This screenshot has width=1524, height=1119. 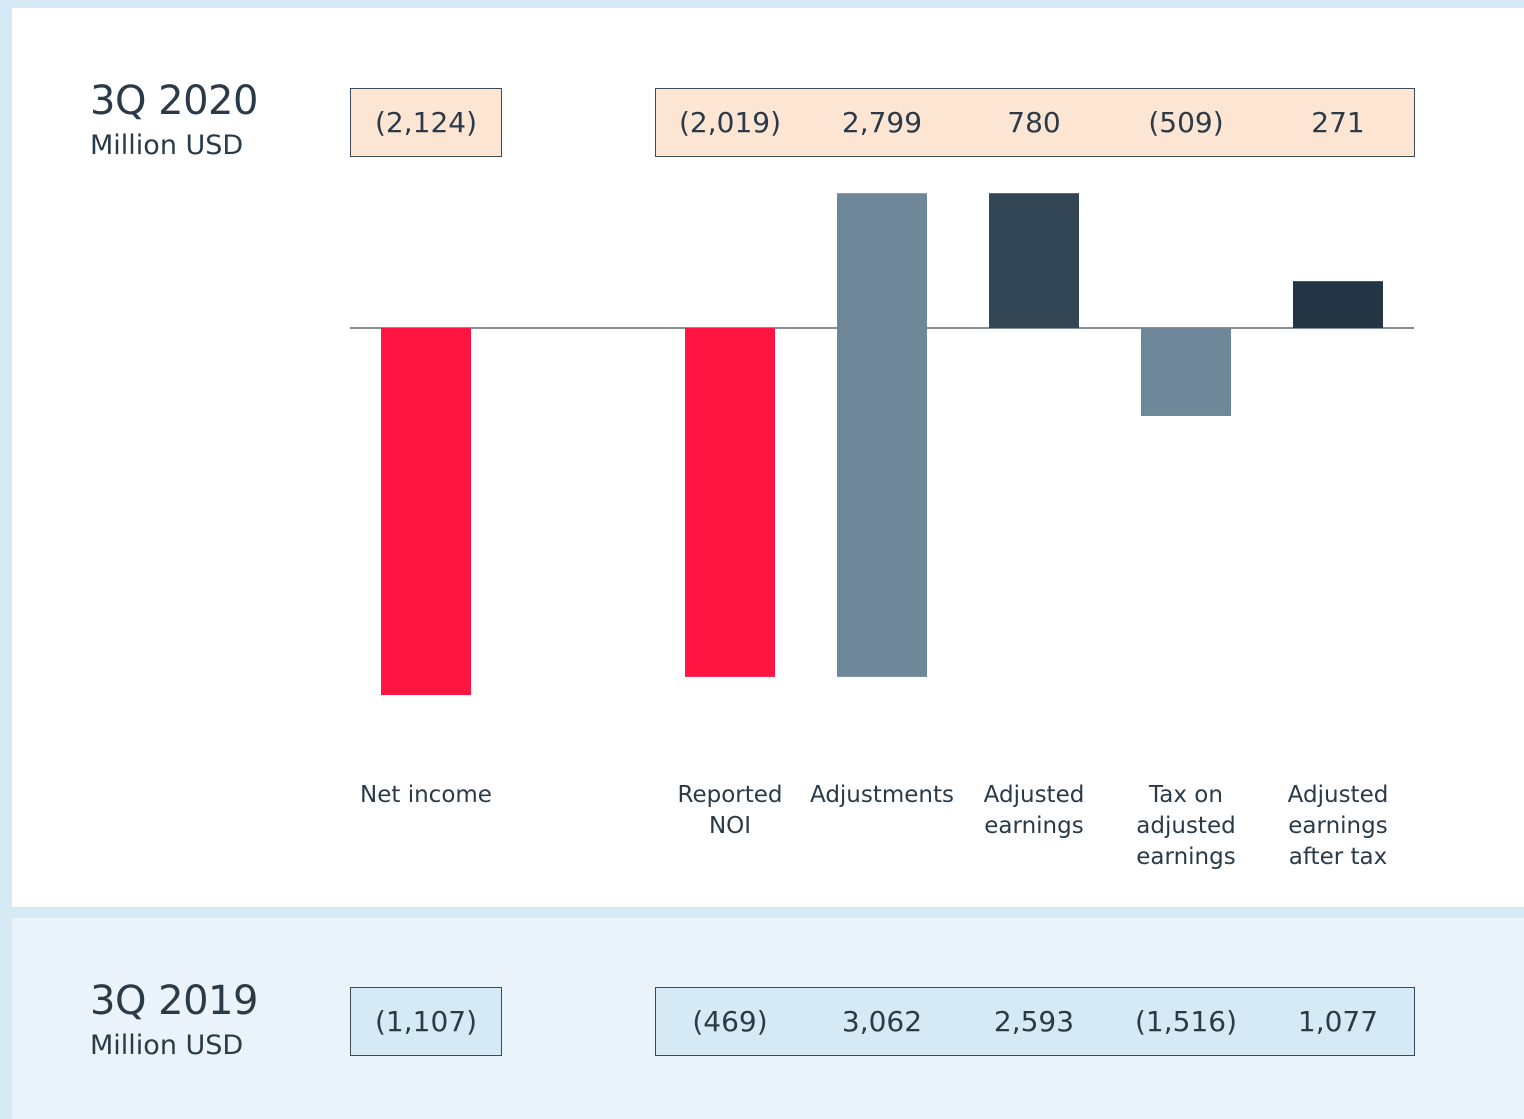 I want to click on x-tick-label: Adjustments, so click(x=882, y=795).